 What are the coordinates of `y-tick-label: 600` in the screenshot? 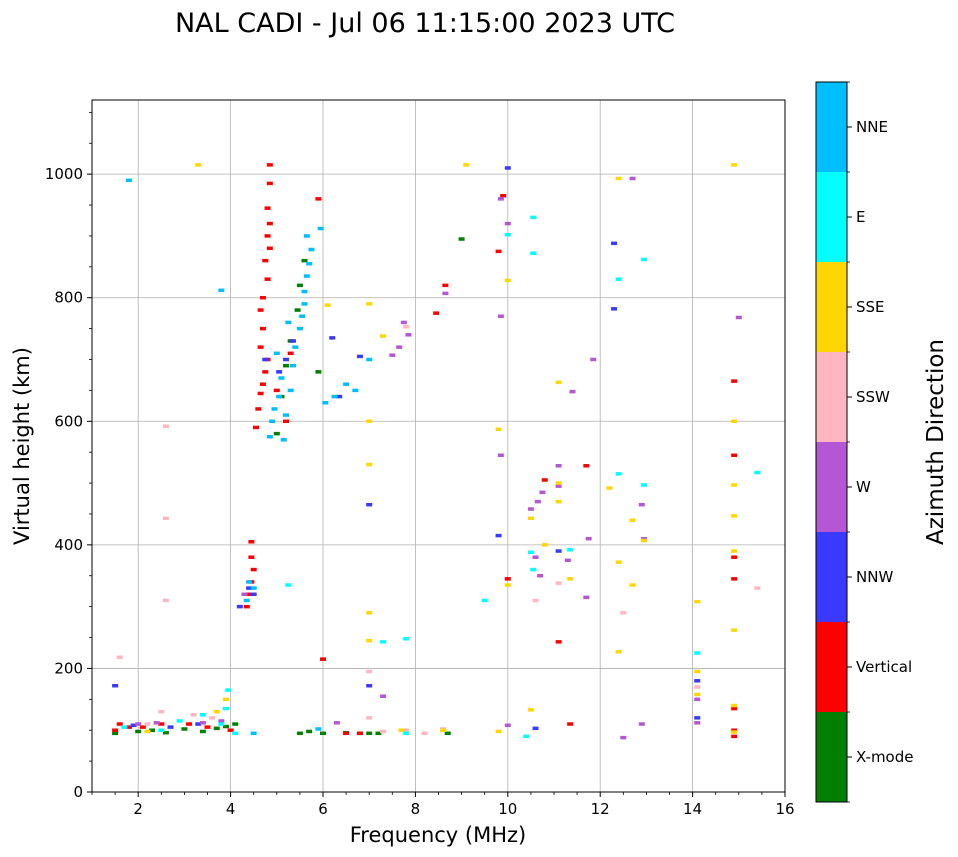 It's located at (68, 421).